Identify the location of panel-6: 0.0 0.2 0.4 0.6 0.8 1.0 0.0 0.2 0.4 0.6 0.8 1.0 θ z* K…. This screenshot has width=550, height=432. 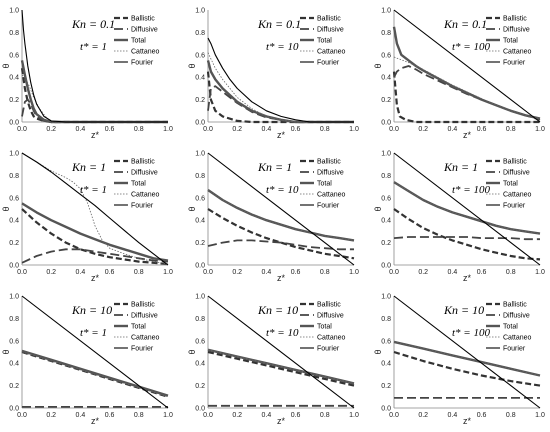
(459, 217).